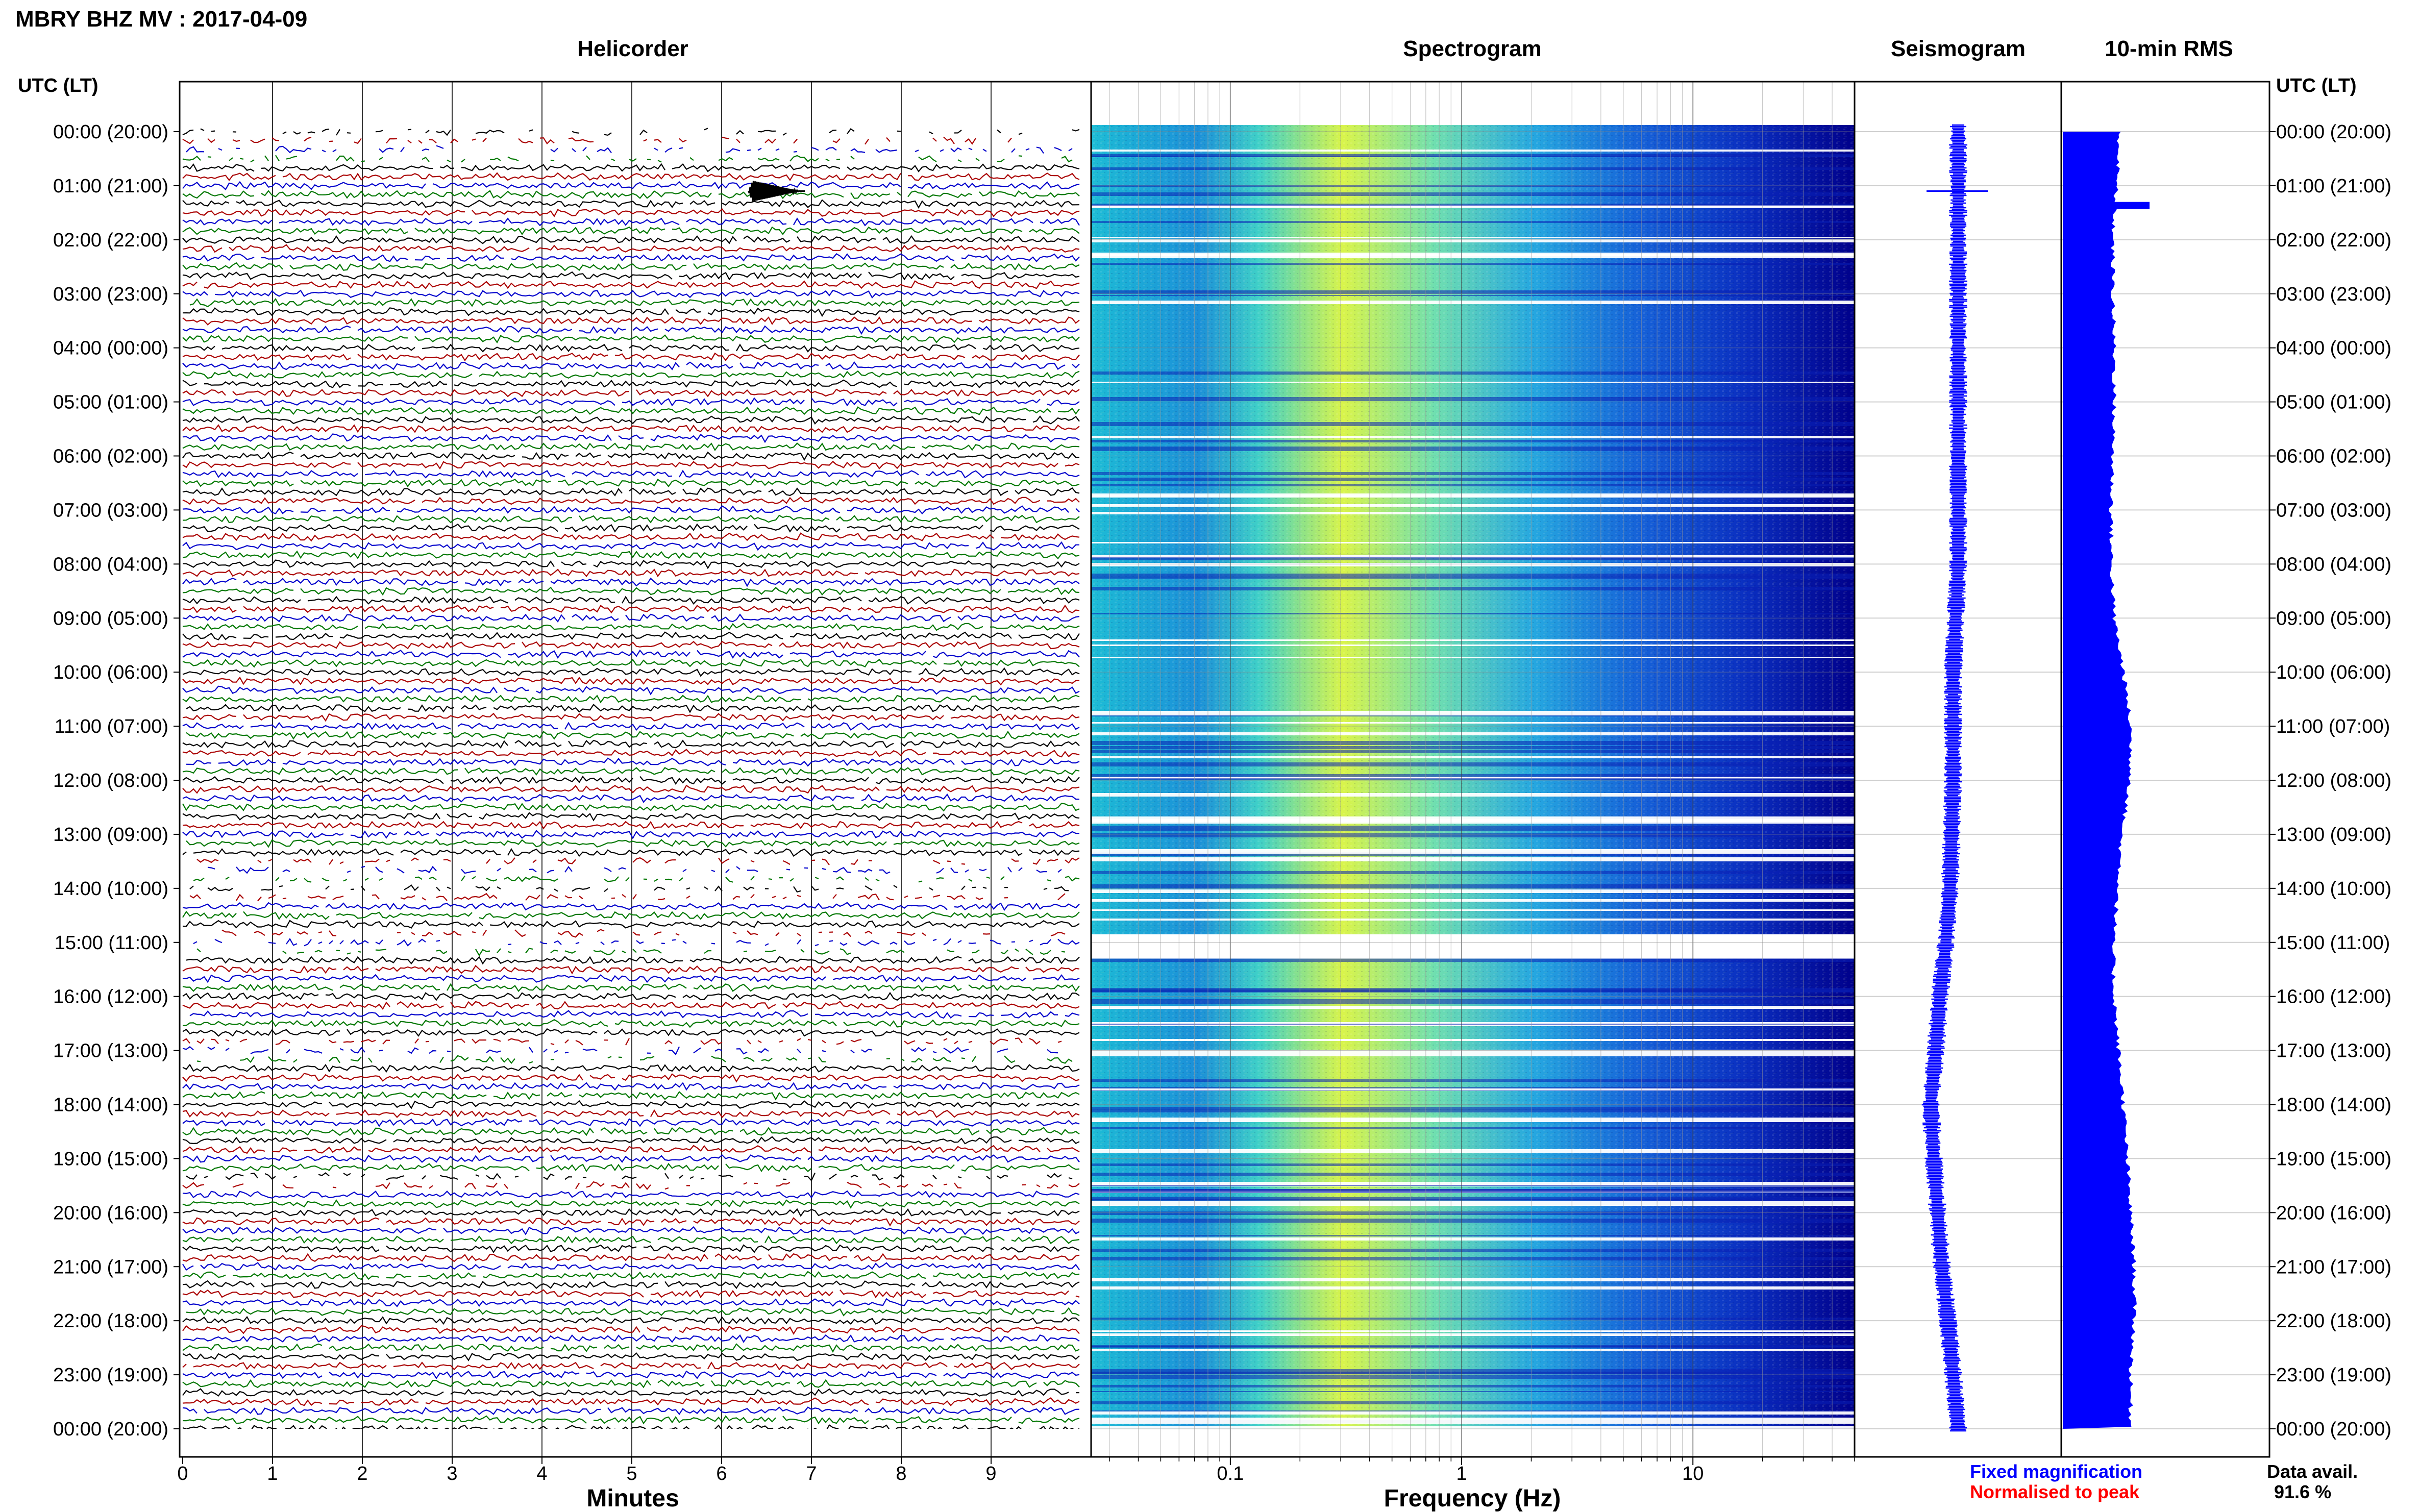 The height and width of the screenshot is (1512, 2419). What do you see at coordinates (110, 402) in the screenshot?
I see `time-label-left: 05:00 (01:00)` at bounding box center [110, 402].